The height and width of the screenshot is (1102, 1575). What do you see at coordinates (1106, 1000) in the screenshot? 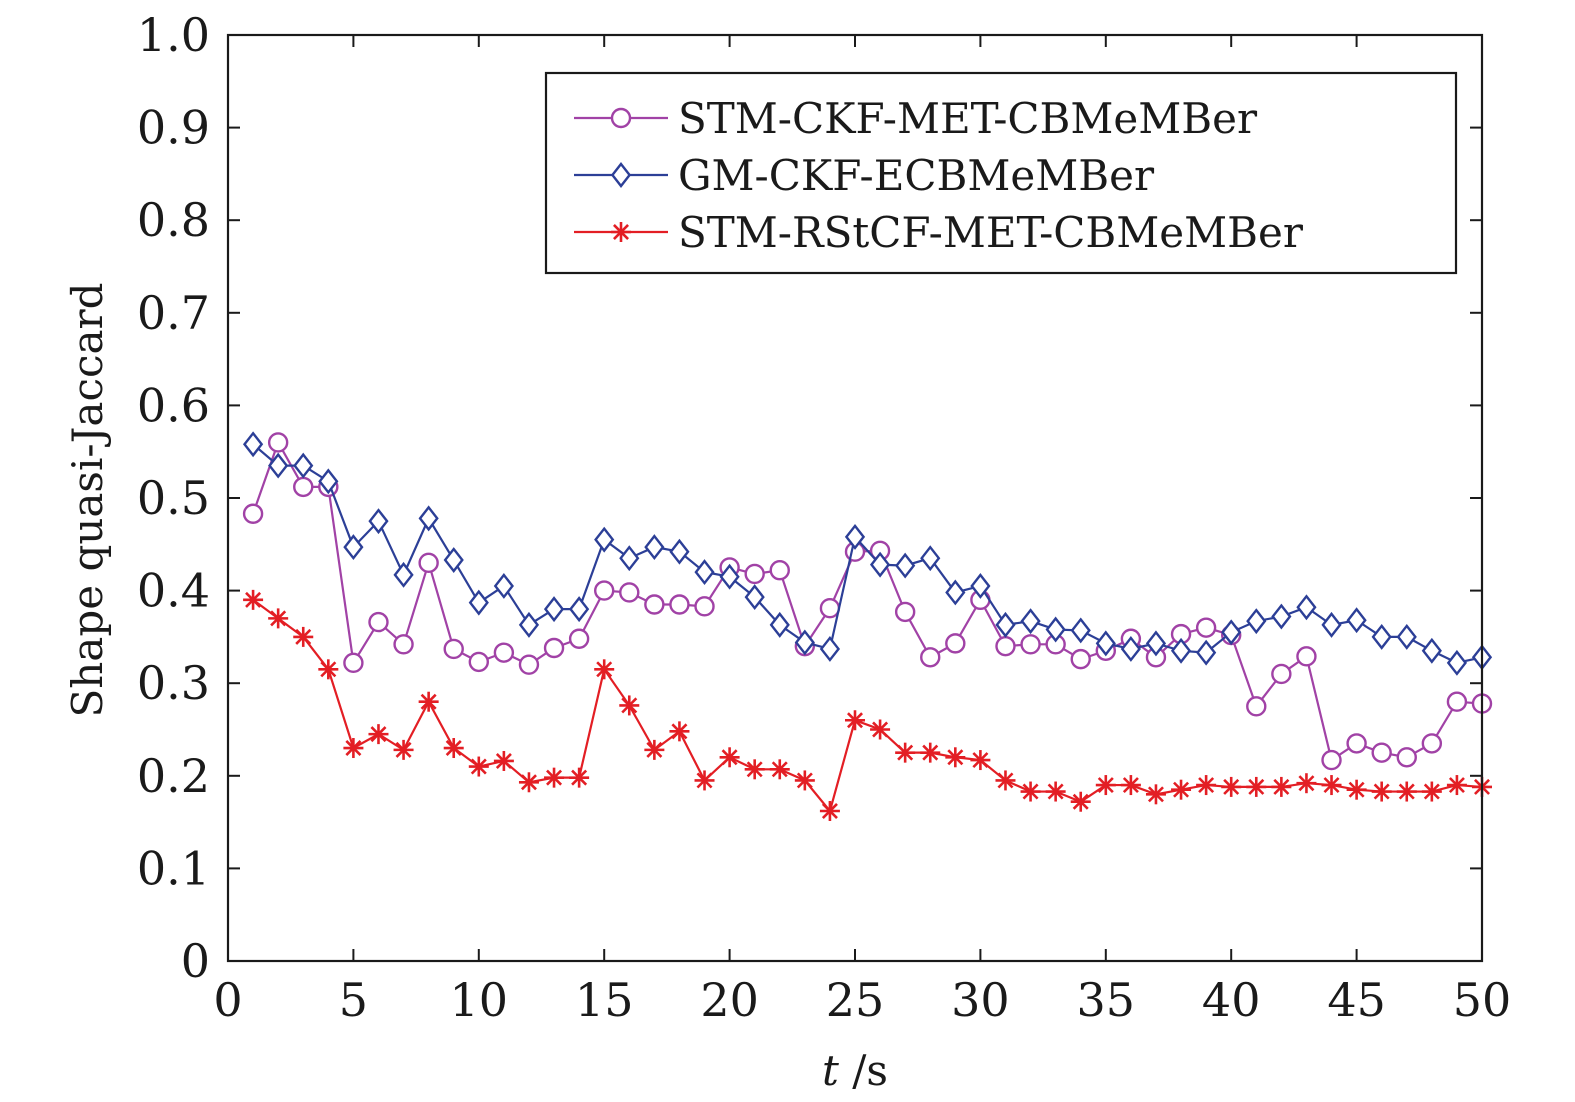
I see `x-tick-label: 35` at bounding box center [1106, 1000].